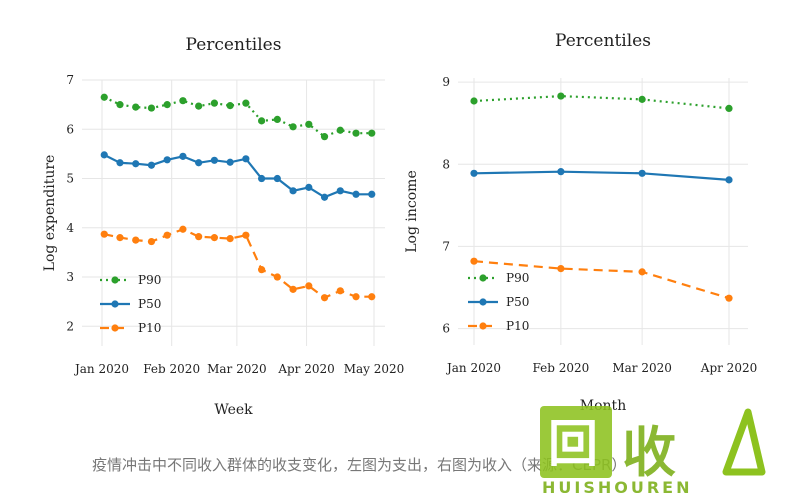  Describe the element at coordinates (305, 369) in the screenshot. I see `x-tick-label: Apr 2020` at that location.